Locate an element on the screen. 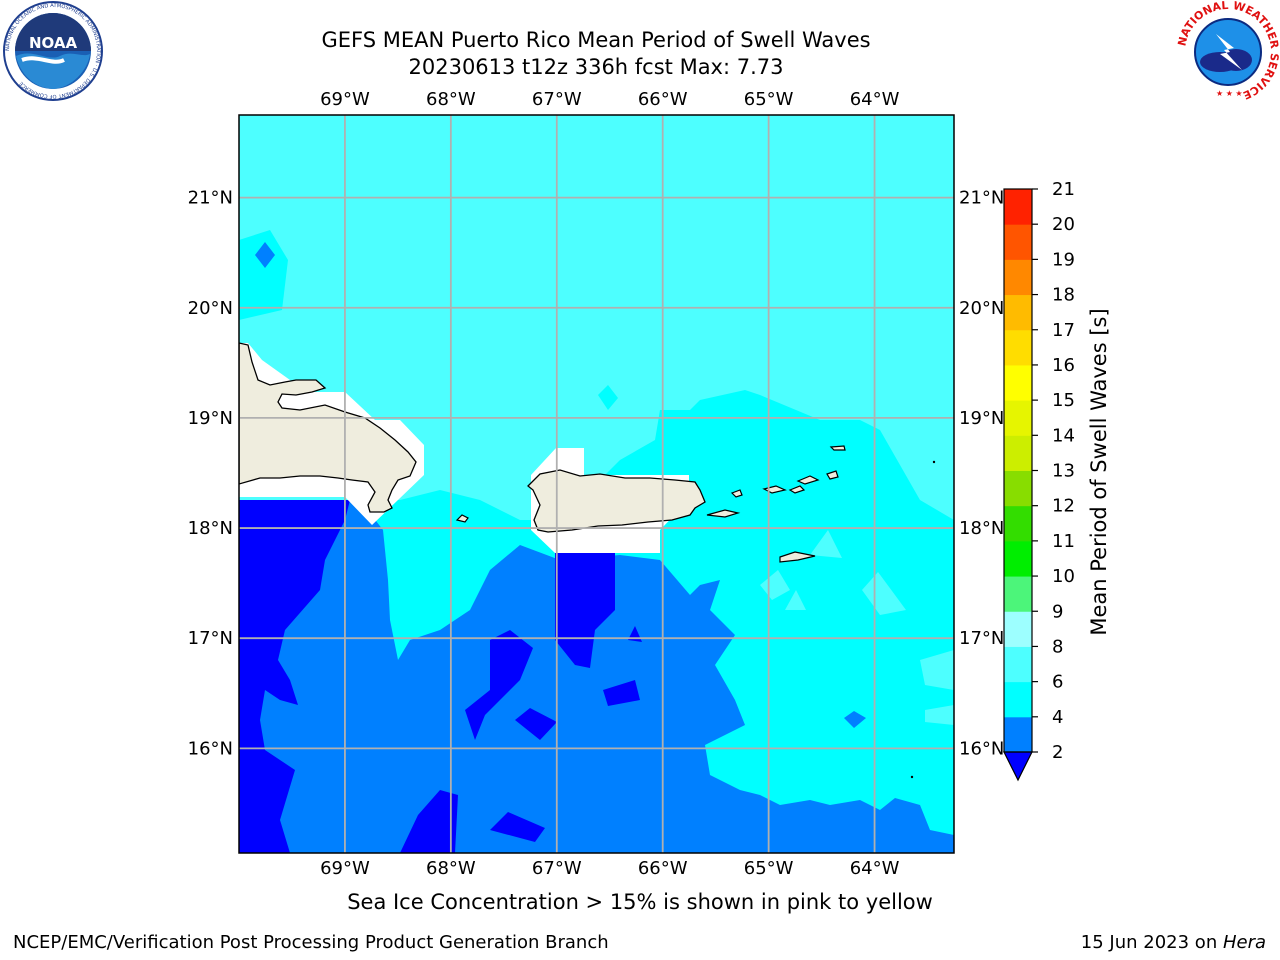 The image size is (1280, 960). lat-label-left: 17°N is located at coordinates (210, 638).